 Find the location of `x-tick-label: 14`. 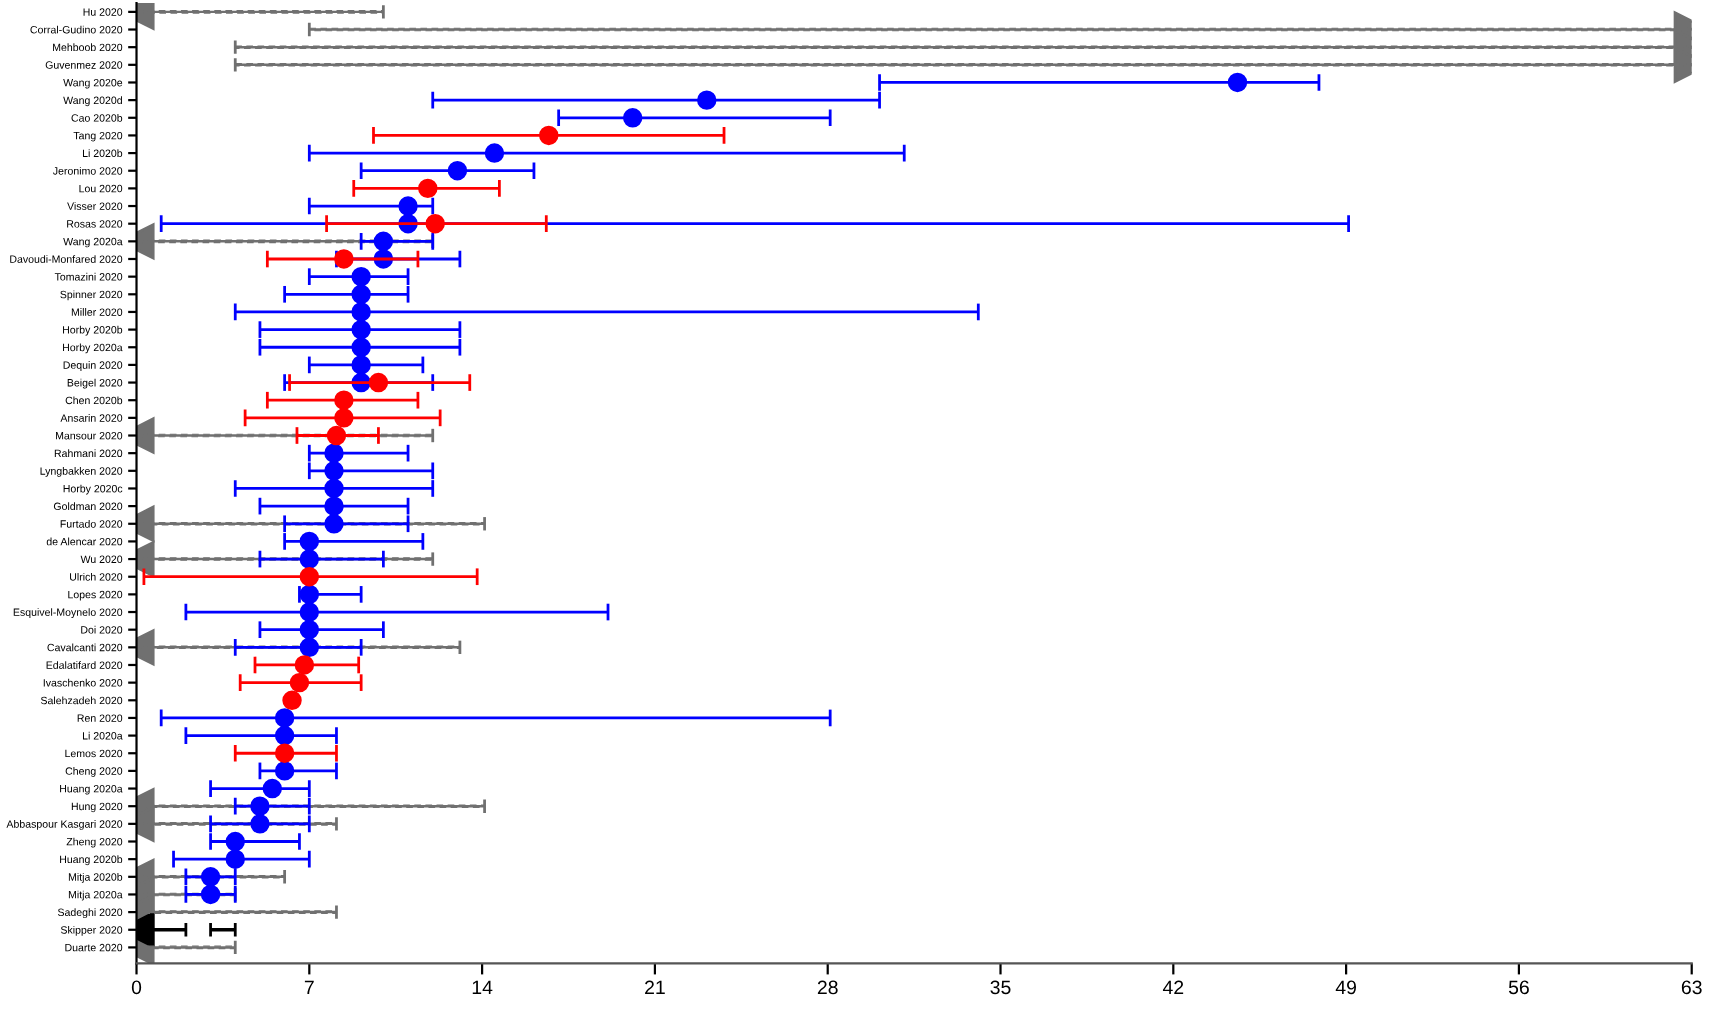

x-tick-label: 14 is located at coordinates (482, 987).